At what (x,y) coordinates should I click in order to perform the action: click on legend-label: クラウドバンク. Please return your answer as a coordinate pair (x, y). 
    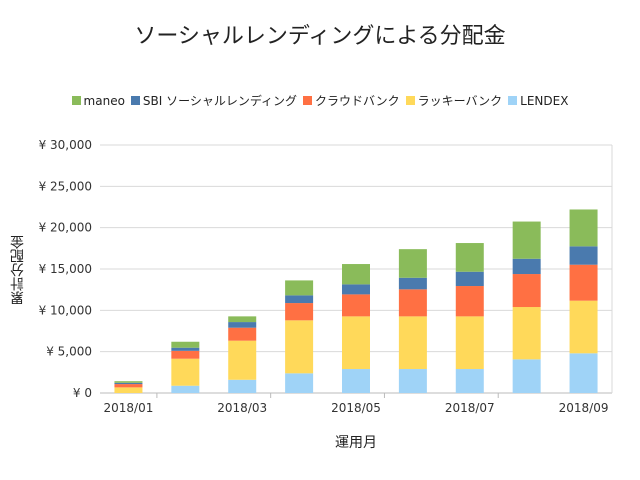
    Looking at the image, I should click on (357, 101).